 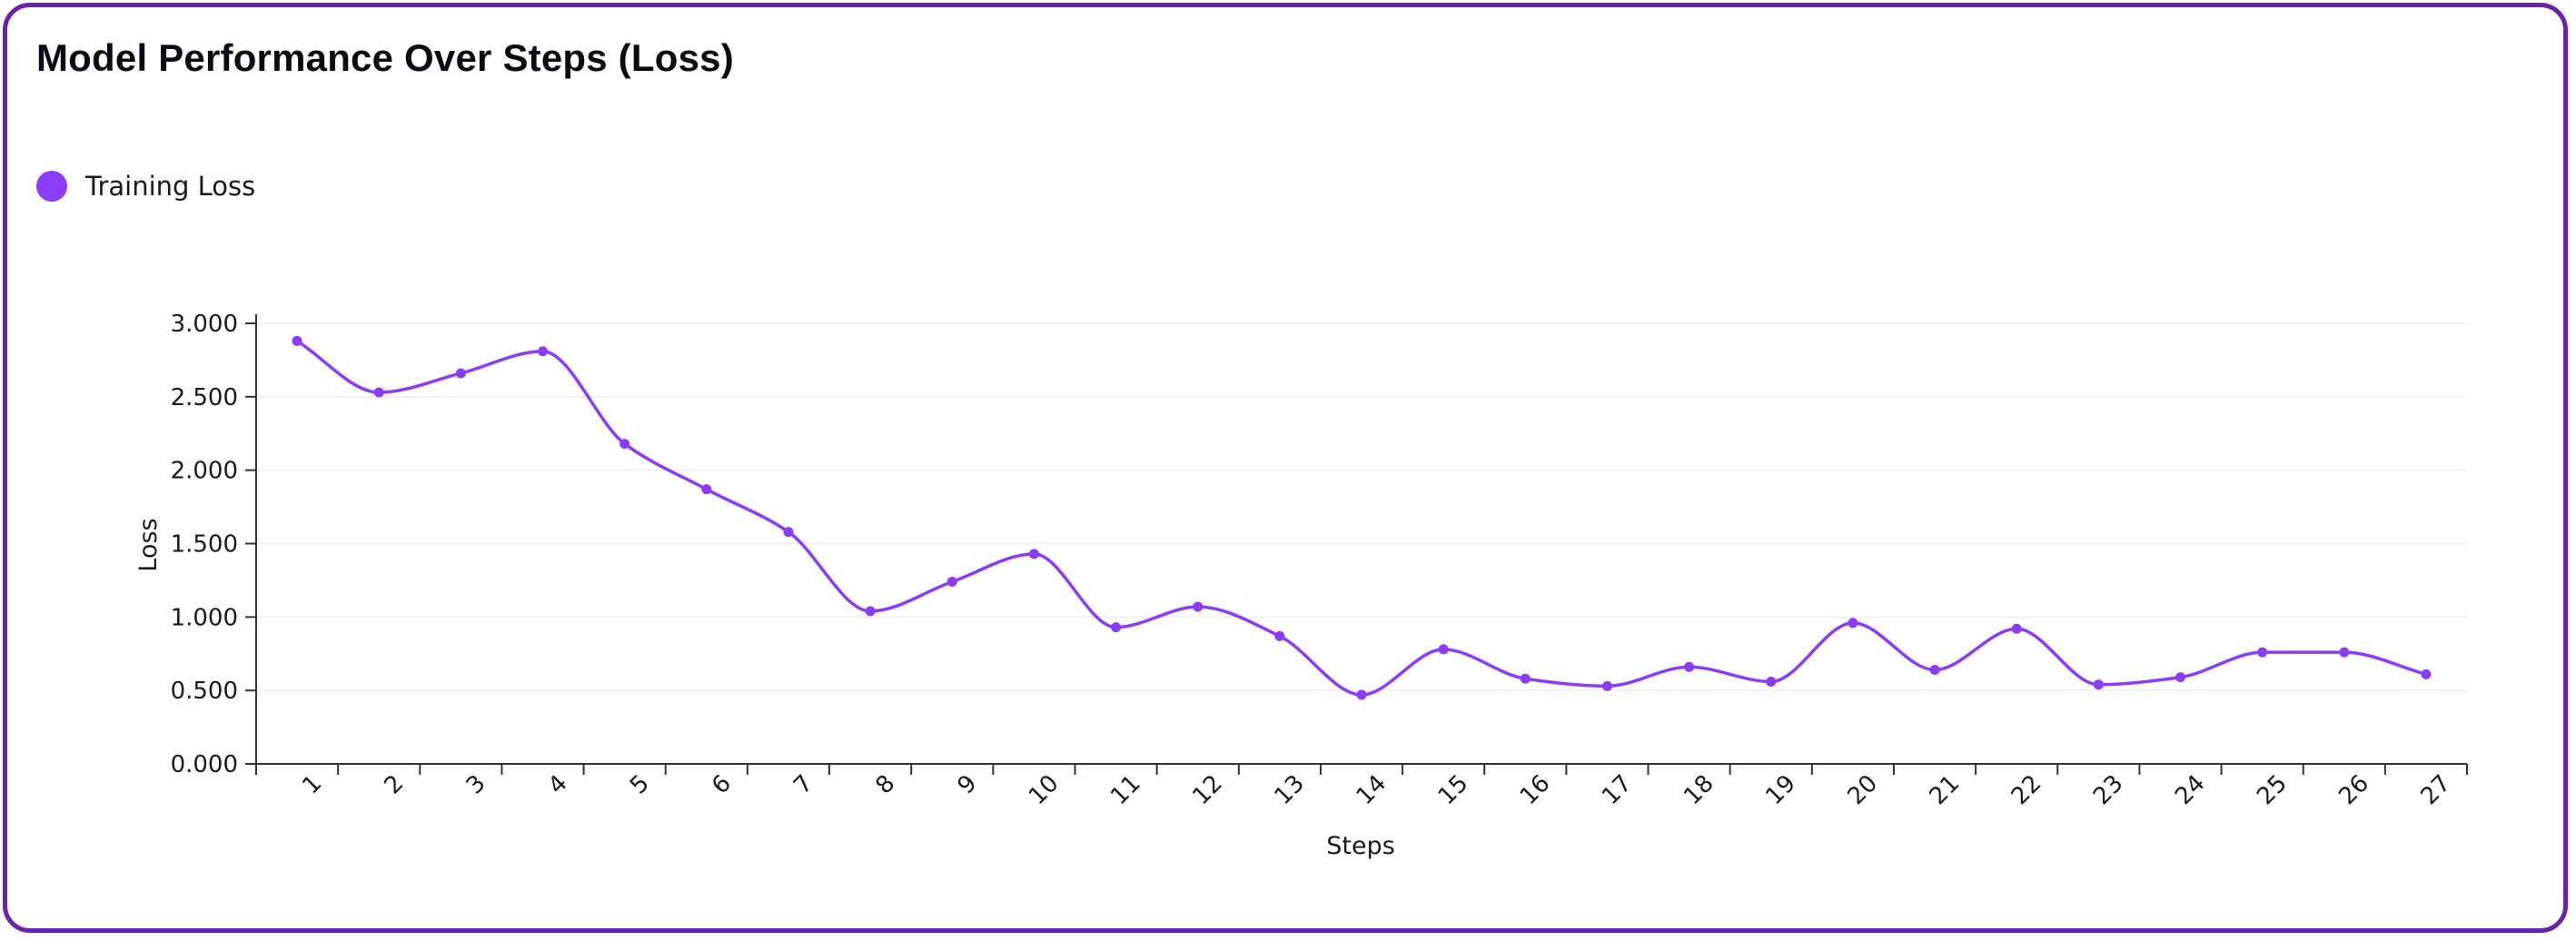 What do you see at coordinates (204, 764) in the screenshot?
I see `y-tick-label: 0.000` at bounding box center [204, 764].